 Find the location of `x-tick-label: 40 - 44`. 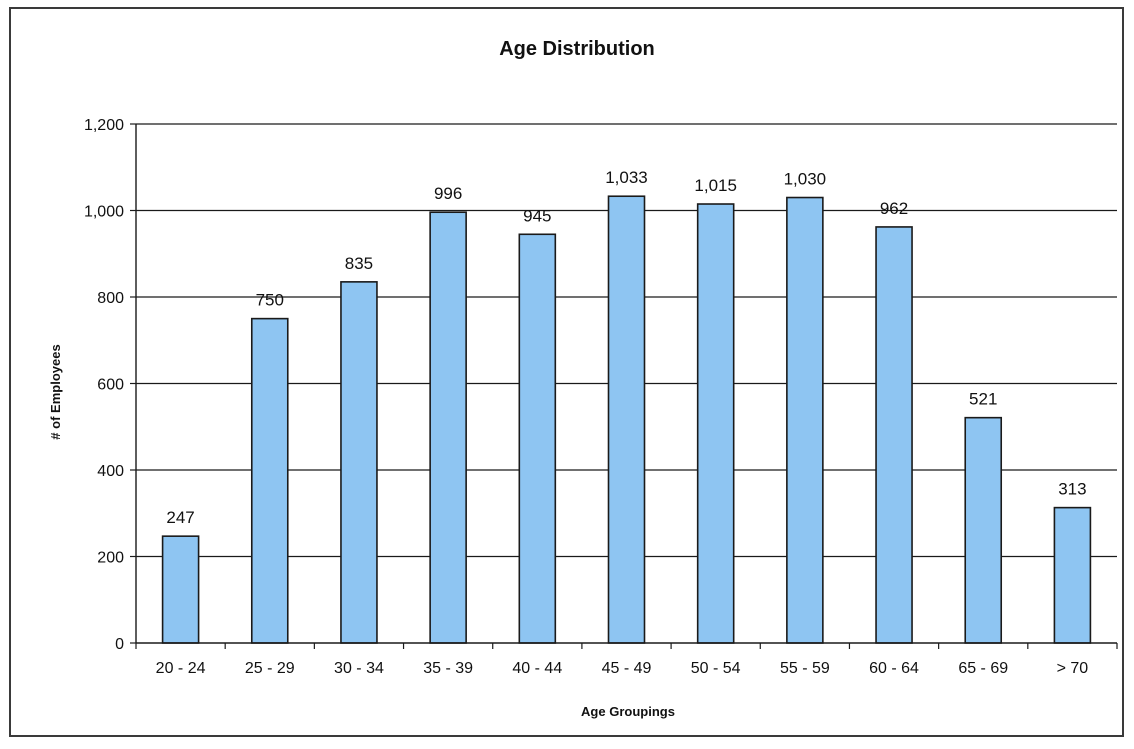

x-tick-label: 40 - 44 is located at coordinates (537, 668).